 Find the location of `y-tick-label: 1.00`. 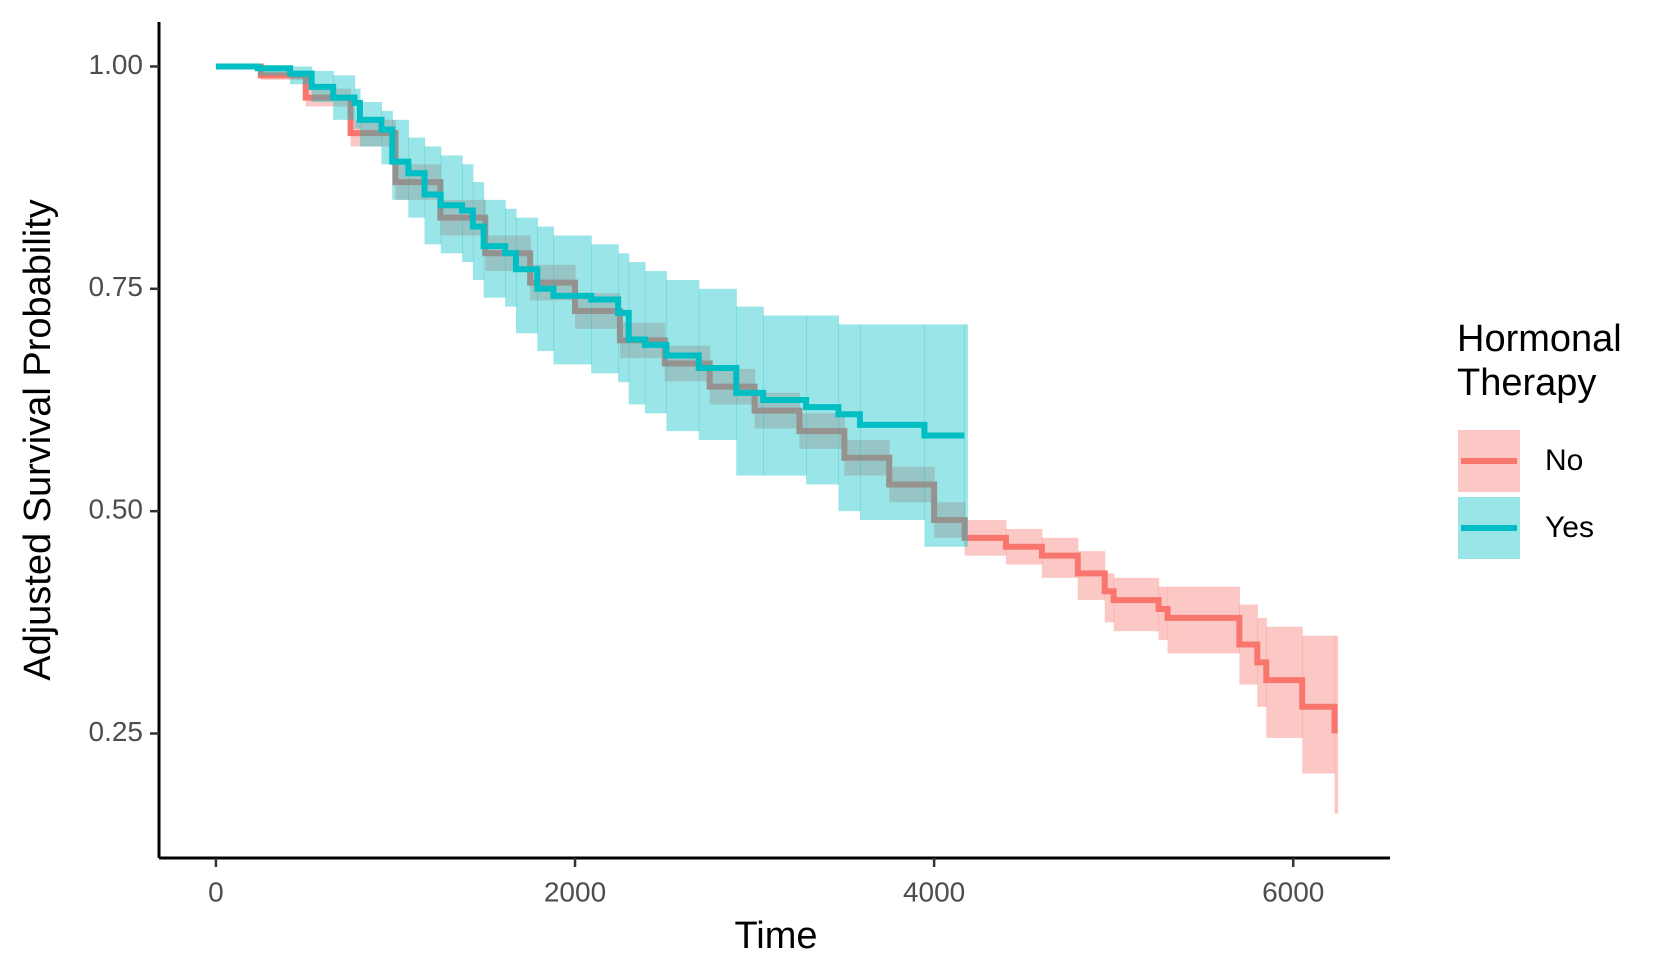

y-tick-label: 1.00 is located at coordinates (116, 64).